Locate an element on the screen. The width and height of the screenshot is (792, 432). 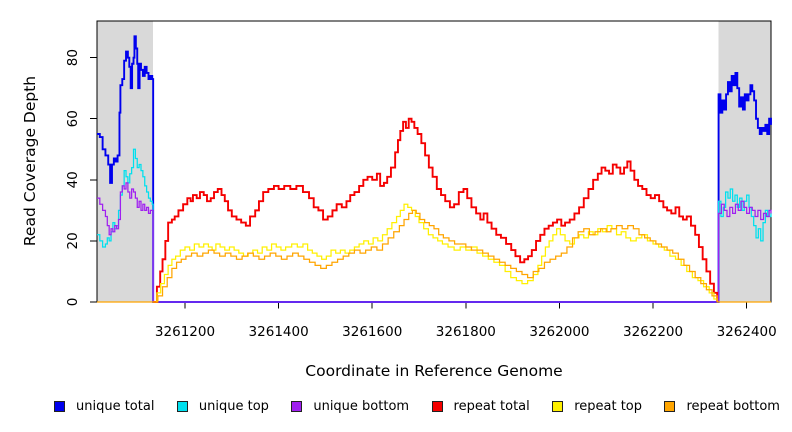
legend-item-unique-top: unique top is located at coordinates (222, 406).